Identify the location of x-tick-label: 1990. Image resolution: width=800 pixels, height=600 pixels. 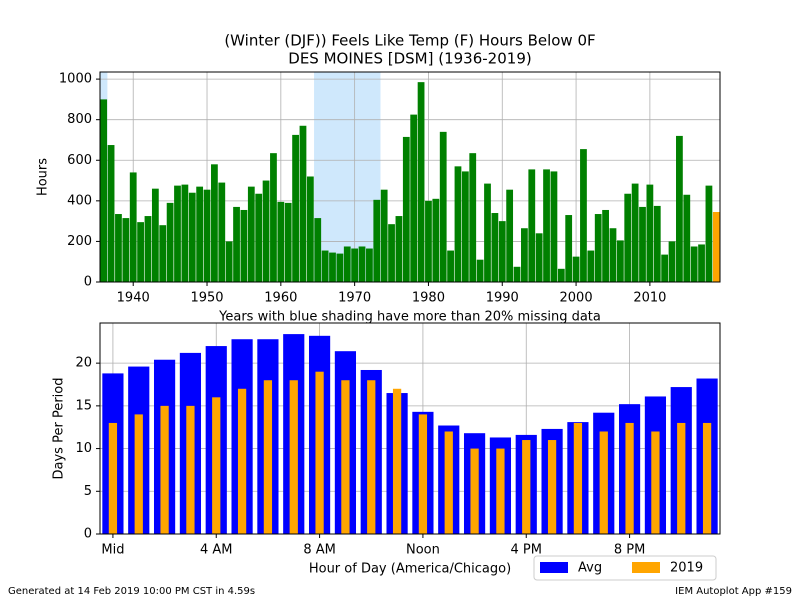
(502, 298).